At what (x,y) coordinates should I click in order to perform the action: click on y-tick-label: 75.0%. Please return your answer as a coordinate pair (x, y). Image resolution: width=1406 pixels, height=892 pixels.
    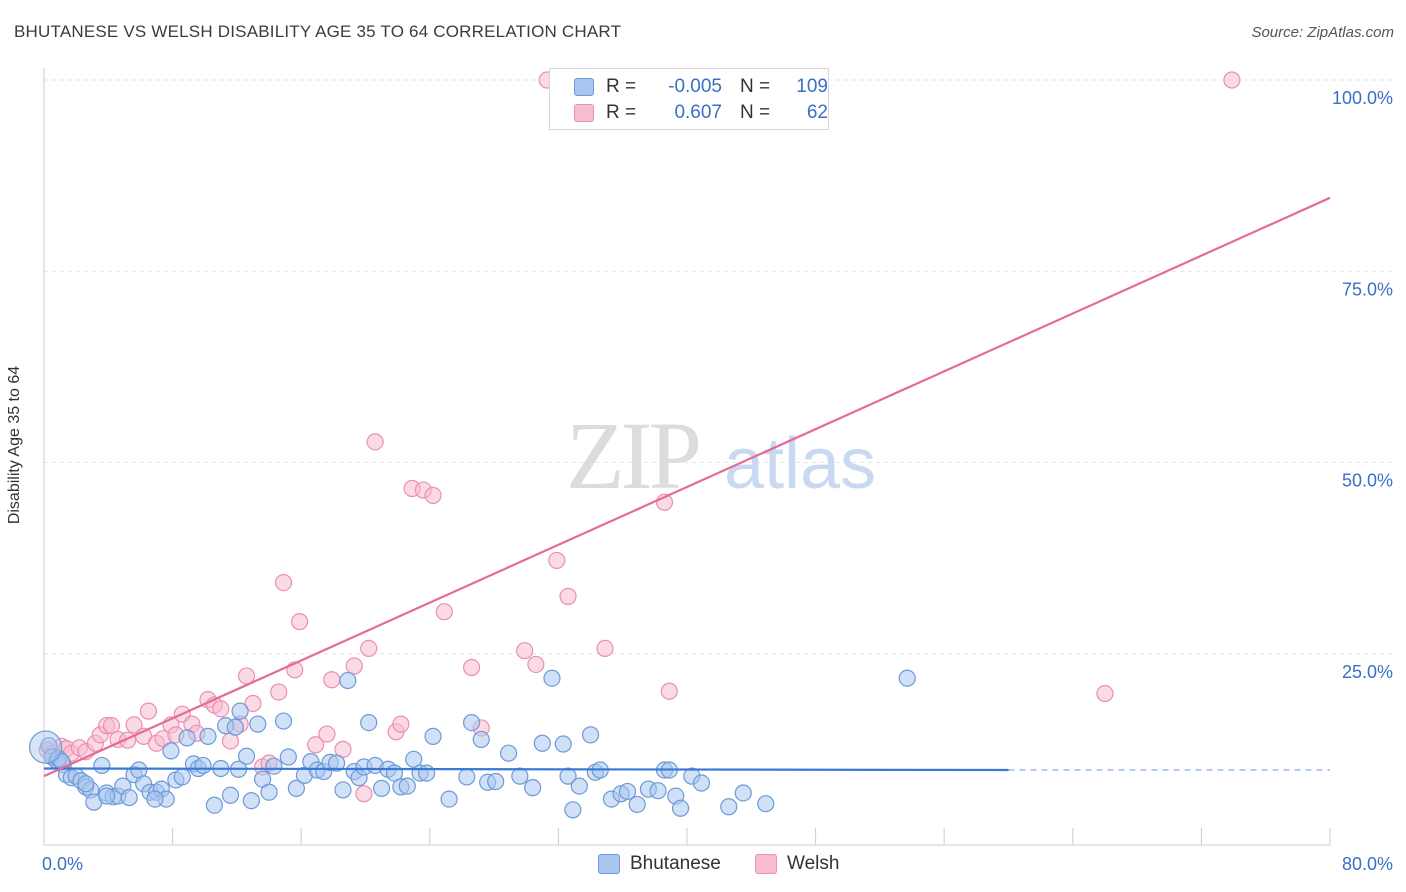
    Looking at the image, I should click on (1367, 289).